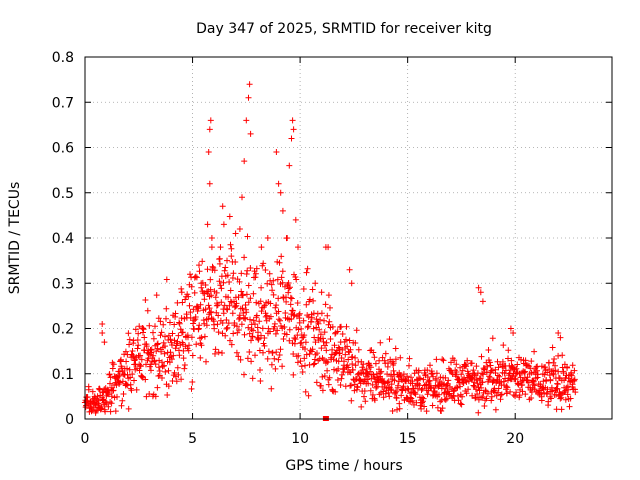 This screenshot has height=480, width=640. I want to click on y-tick-label: 0.3, so click(63, 284).